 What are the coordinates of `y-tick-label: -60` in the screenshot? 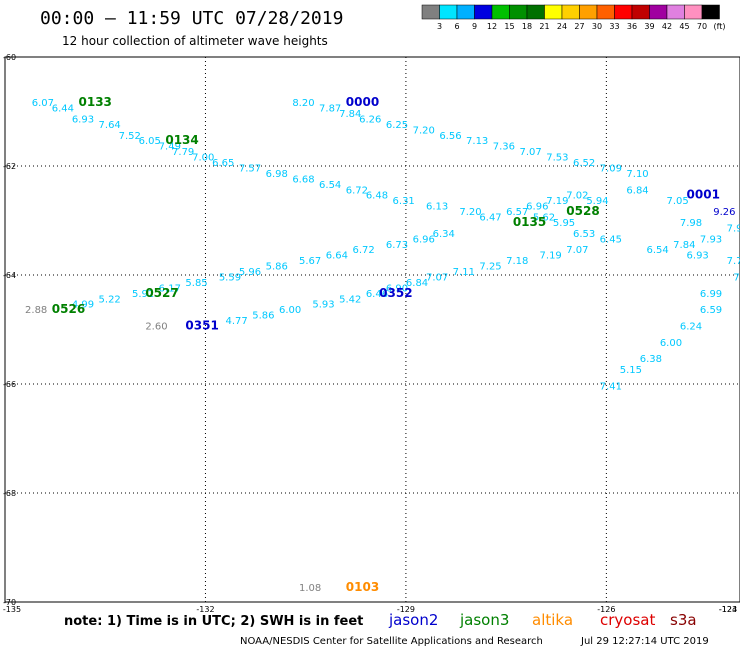 It's located at (9, 57).